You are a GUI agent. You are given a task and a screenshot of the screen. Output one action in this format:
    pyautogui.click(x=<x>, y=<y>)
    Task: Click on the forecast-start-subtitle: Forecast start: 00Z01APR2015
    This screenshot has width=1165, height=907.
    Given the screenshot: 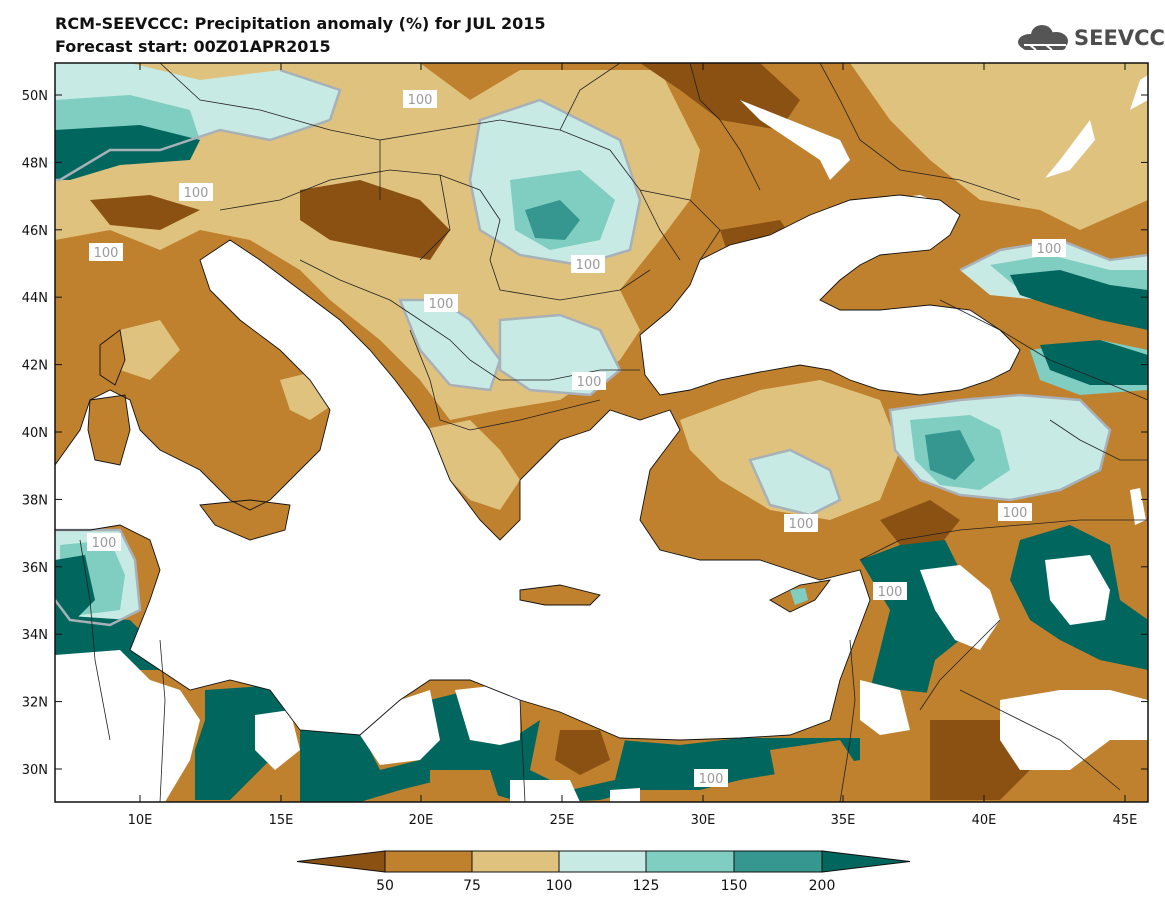 What is the action you would take?
    pyautogui.click(x=193, y=46)
    